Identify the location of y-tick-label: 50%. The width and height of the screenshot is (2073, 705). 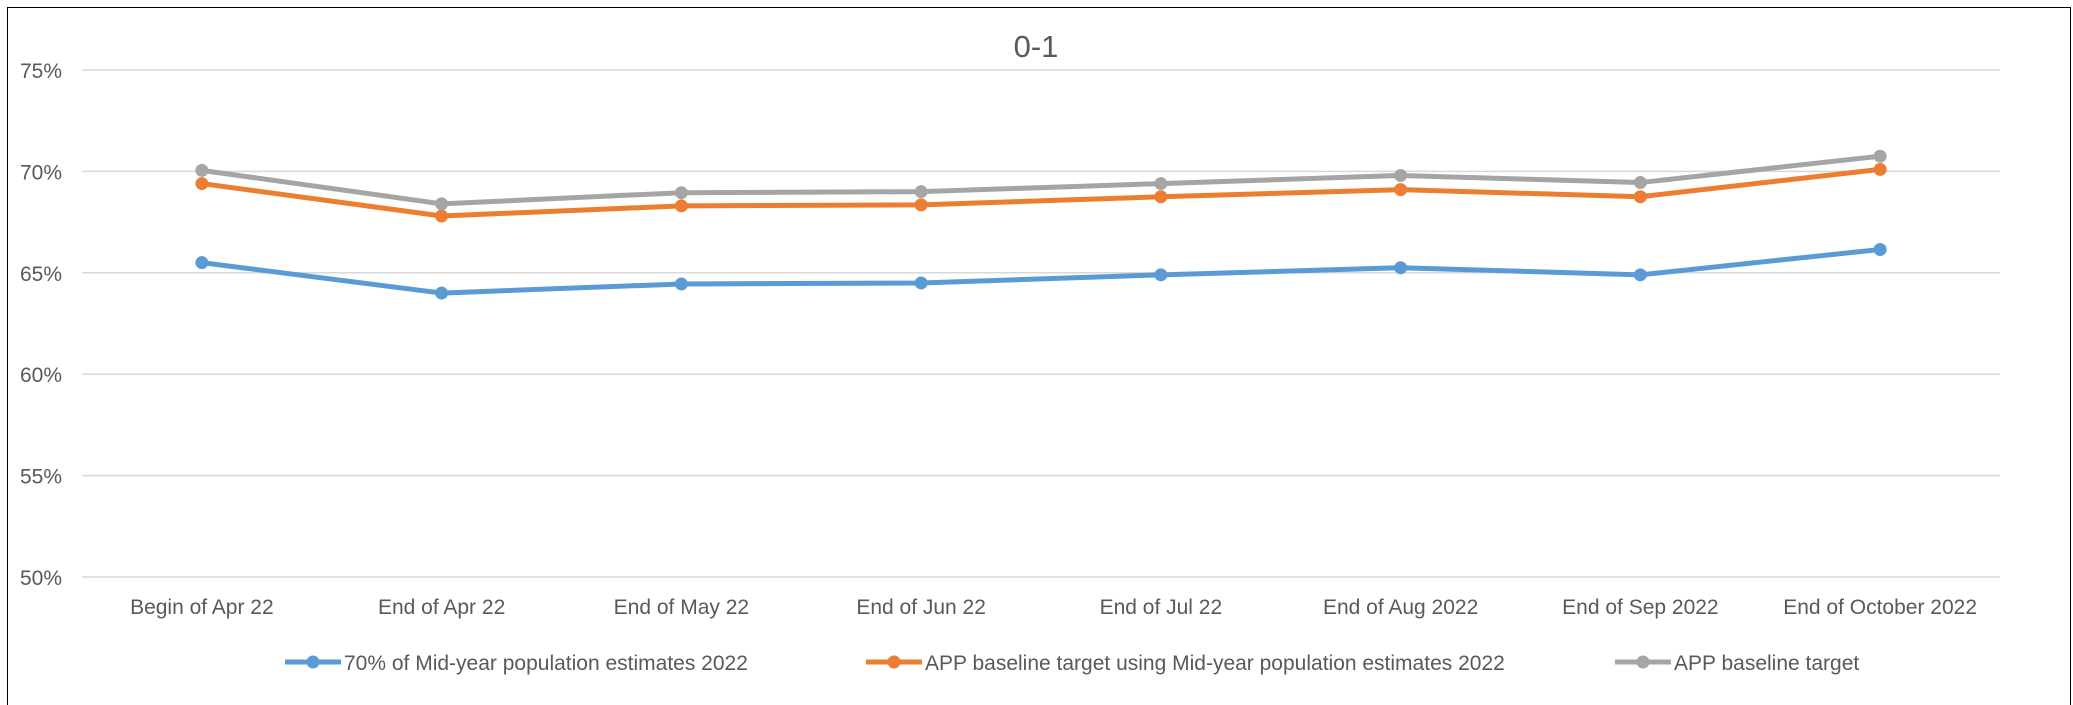
(41, 578).